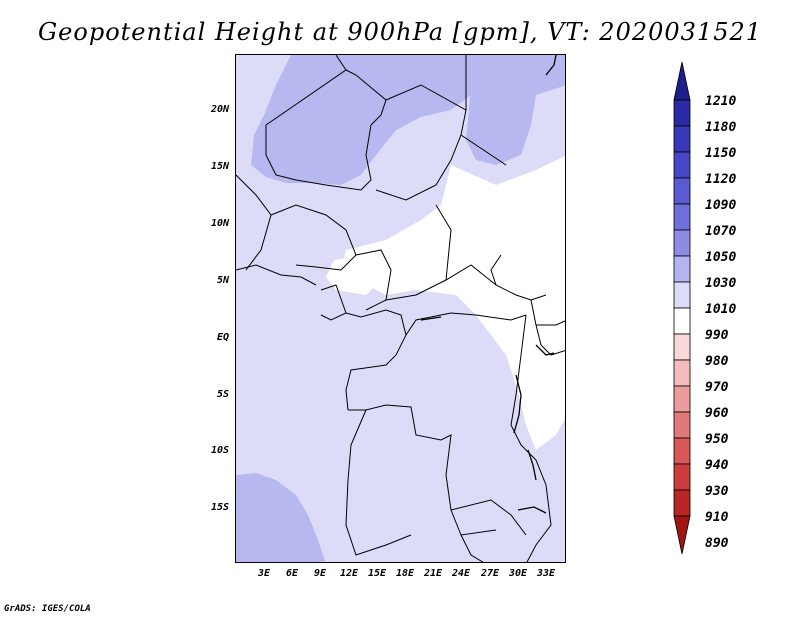  What do you see at coordinates (461, 573) in the screenshot?
I see `lon-label-24e: 24E` at bounding box center [461, 573].